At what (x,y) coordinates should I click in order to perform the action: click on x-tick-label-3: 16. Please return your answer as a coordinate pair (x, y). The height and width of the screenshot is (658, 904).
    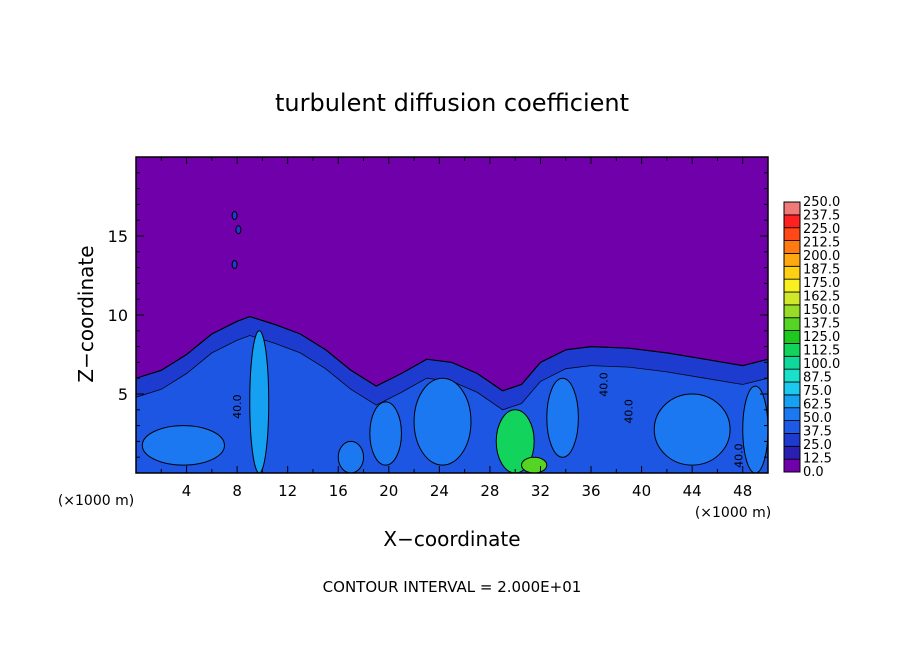
    Looking at the image, I should click on (338, 491).